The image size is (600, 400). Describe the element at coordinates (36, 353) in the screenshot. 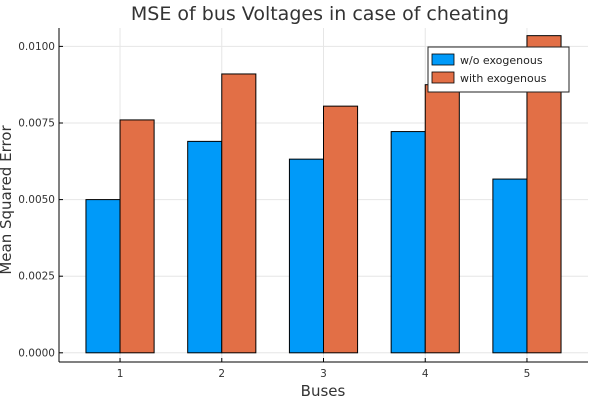

I see `y-tick-label: 0.0000` at that location.